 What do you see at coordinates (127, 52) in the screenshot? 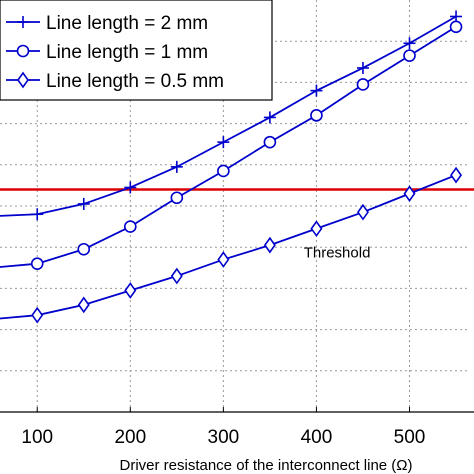
I see `legend-label-1: Line length = 1 mm` at bounding box center [127, 52].